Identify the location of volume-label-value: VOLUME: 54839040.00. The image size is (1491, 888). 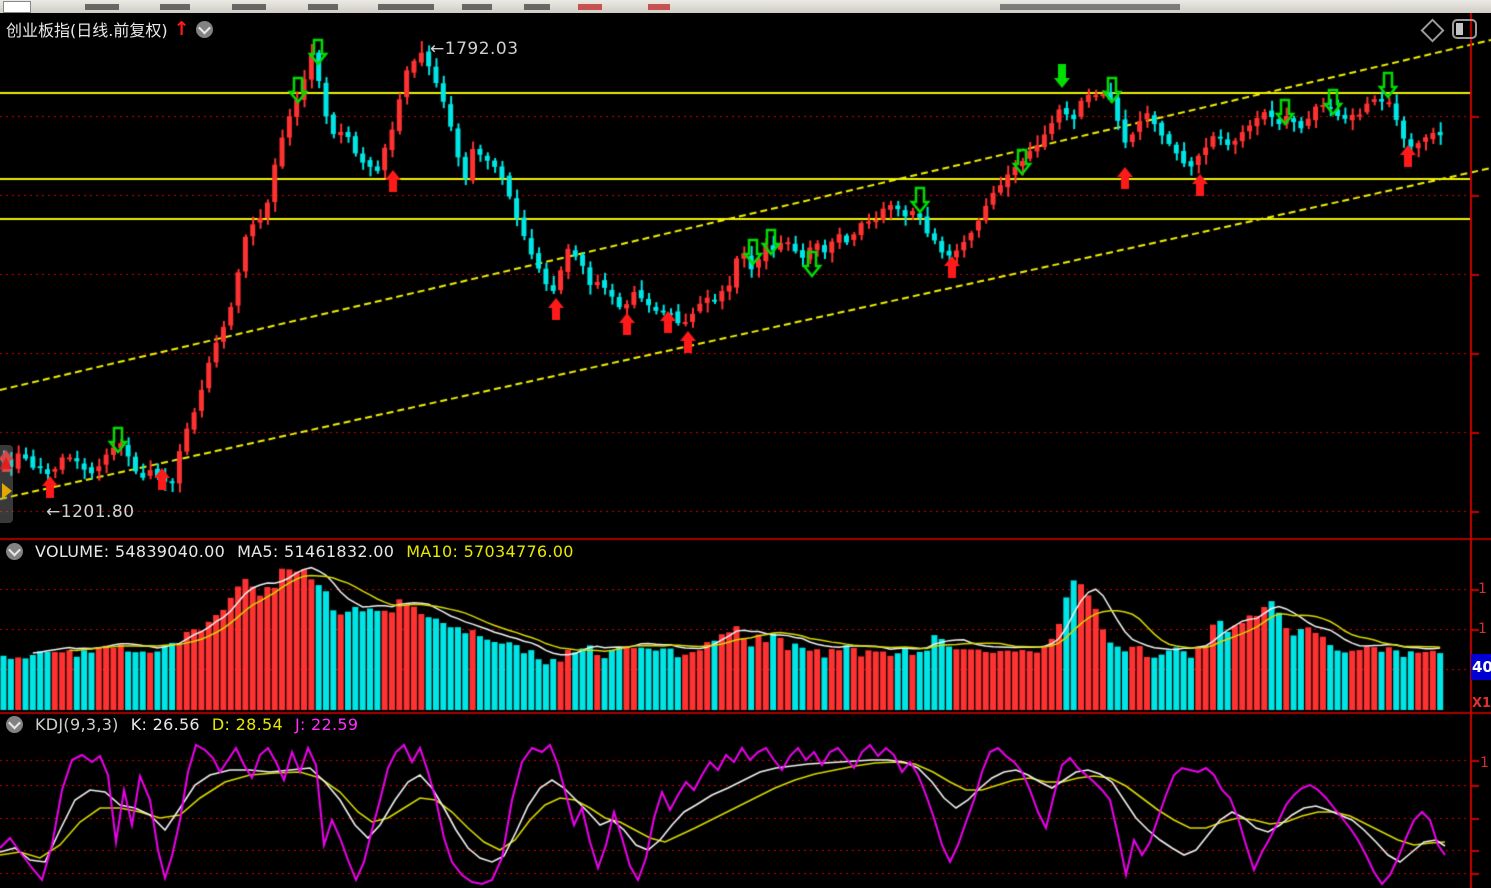
(130, 551).